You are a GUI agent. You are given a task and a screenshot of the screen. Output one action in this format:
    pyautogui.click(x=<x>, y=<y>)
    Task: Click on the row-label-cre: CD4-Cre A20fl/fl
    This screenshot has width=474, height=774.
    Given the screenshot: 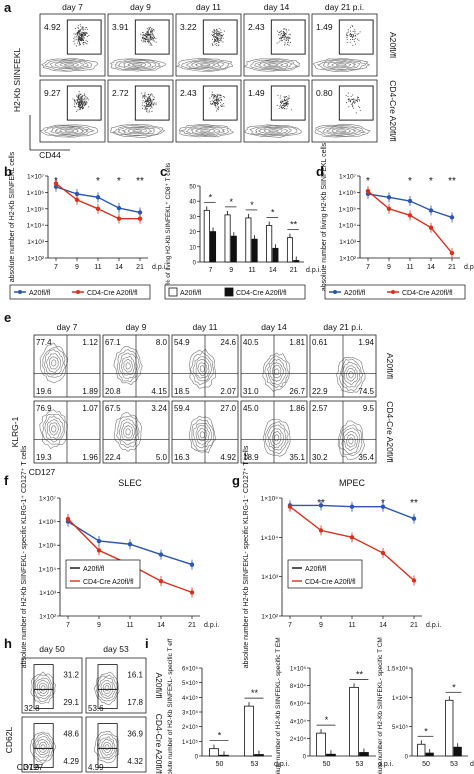 What is the action you would take?
    pyautogui.click(x=393, y=111)
    